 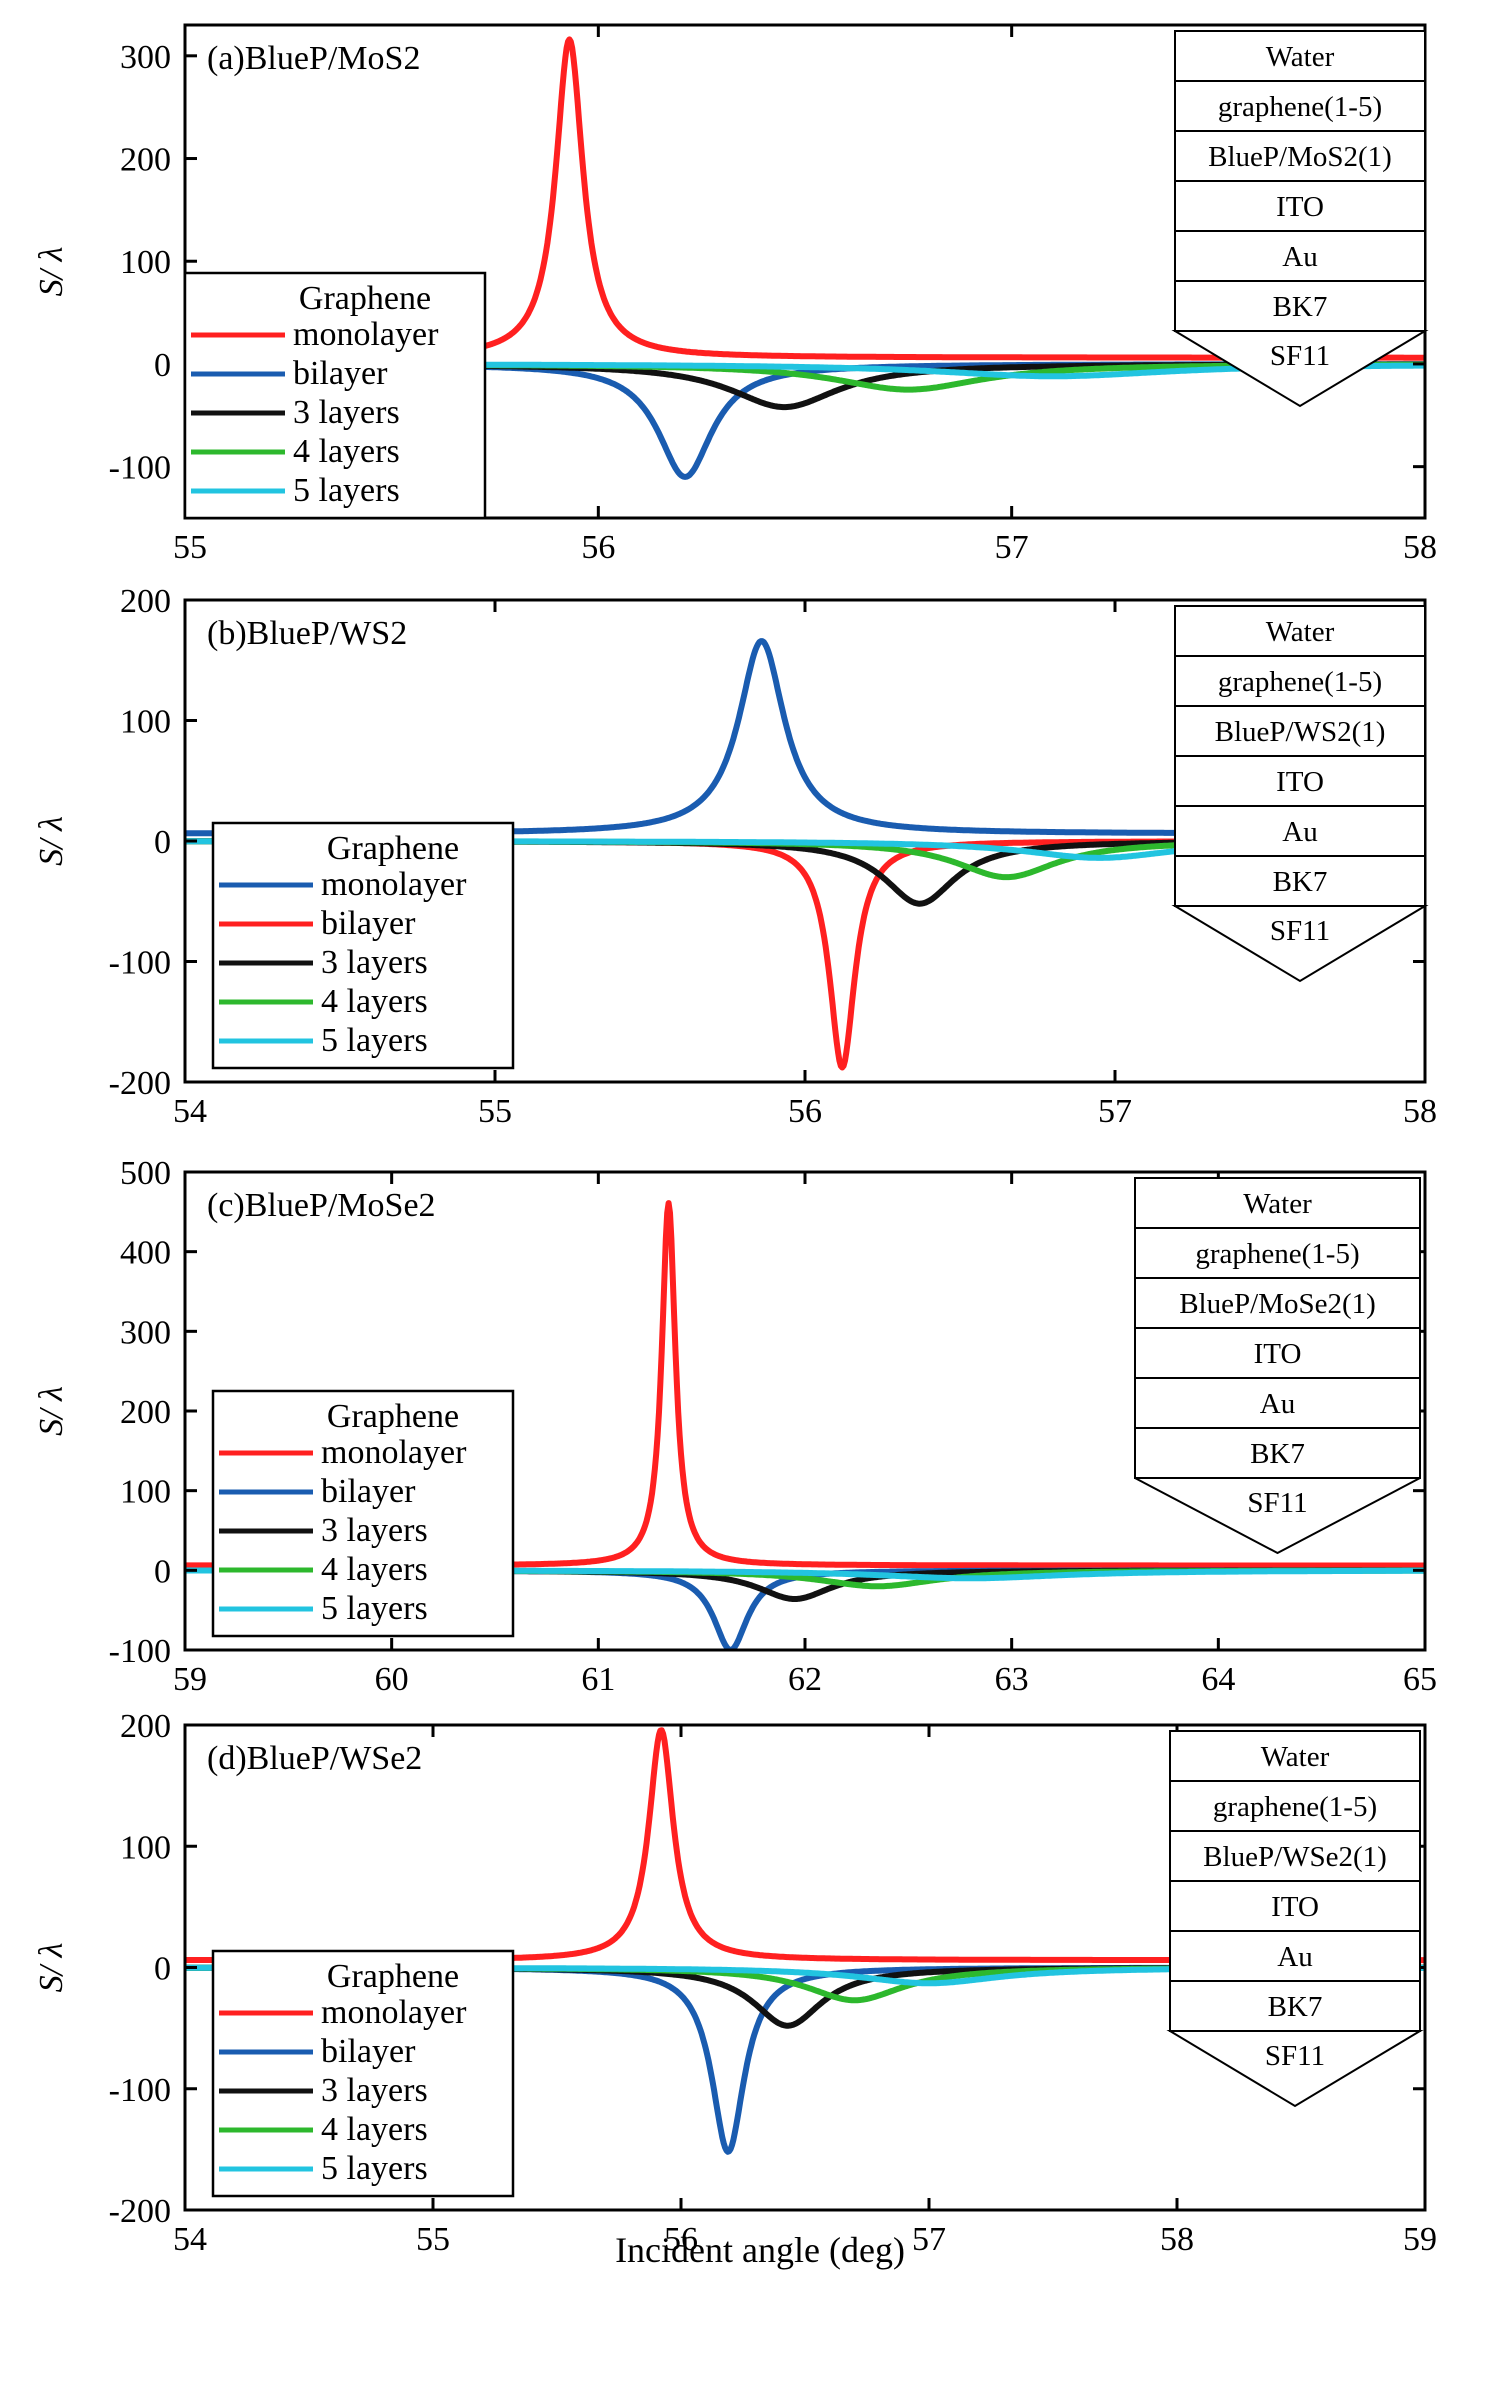 I want to click on x-tick-label: 58, so click(x=1420, y=1111).